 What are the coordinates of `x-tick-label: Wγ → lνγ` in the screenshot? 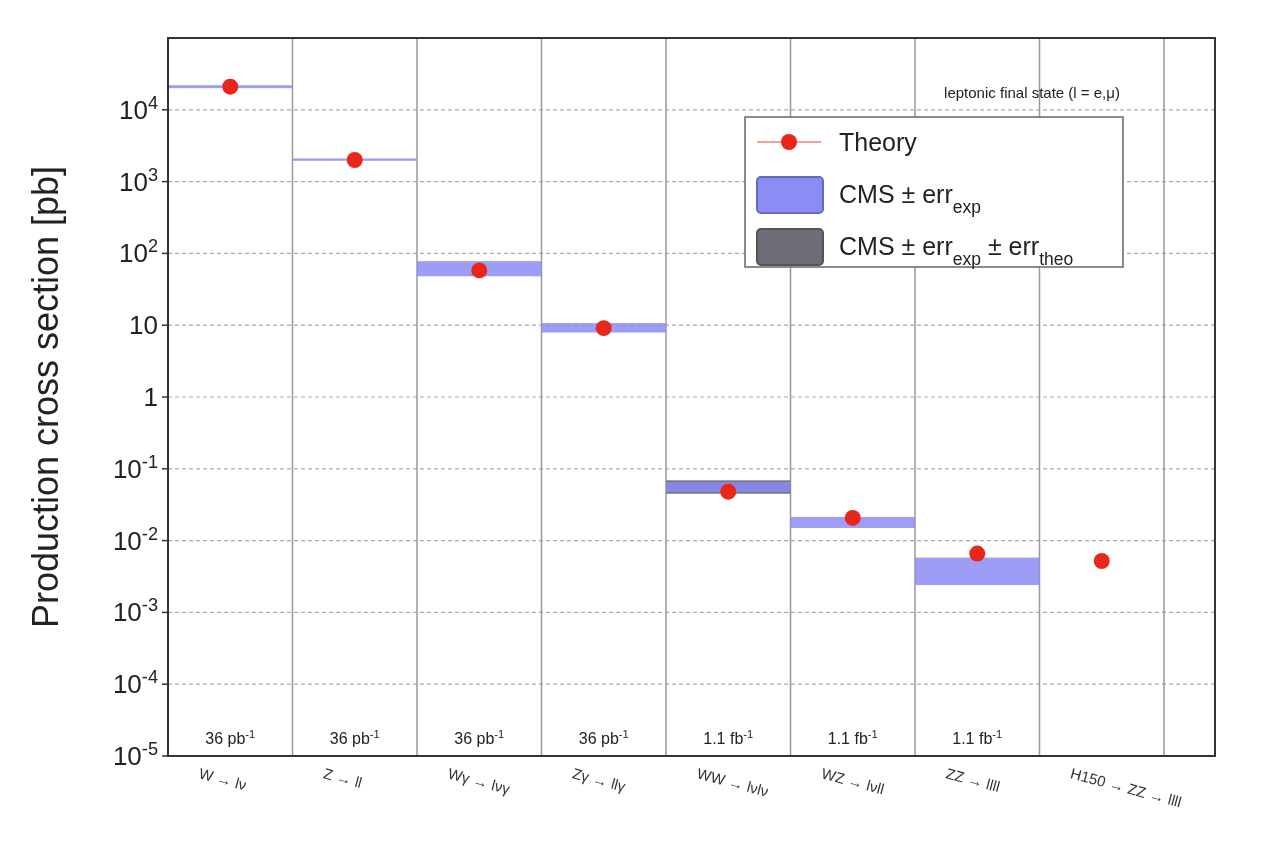 It's located at (479, 781).